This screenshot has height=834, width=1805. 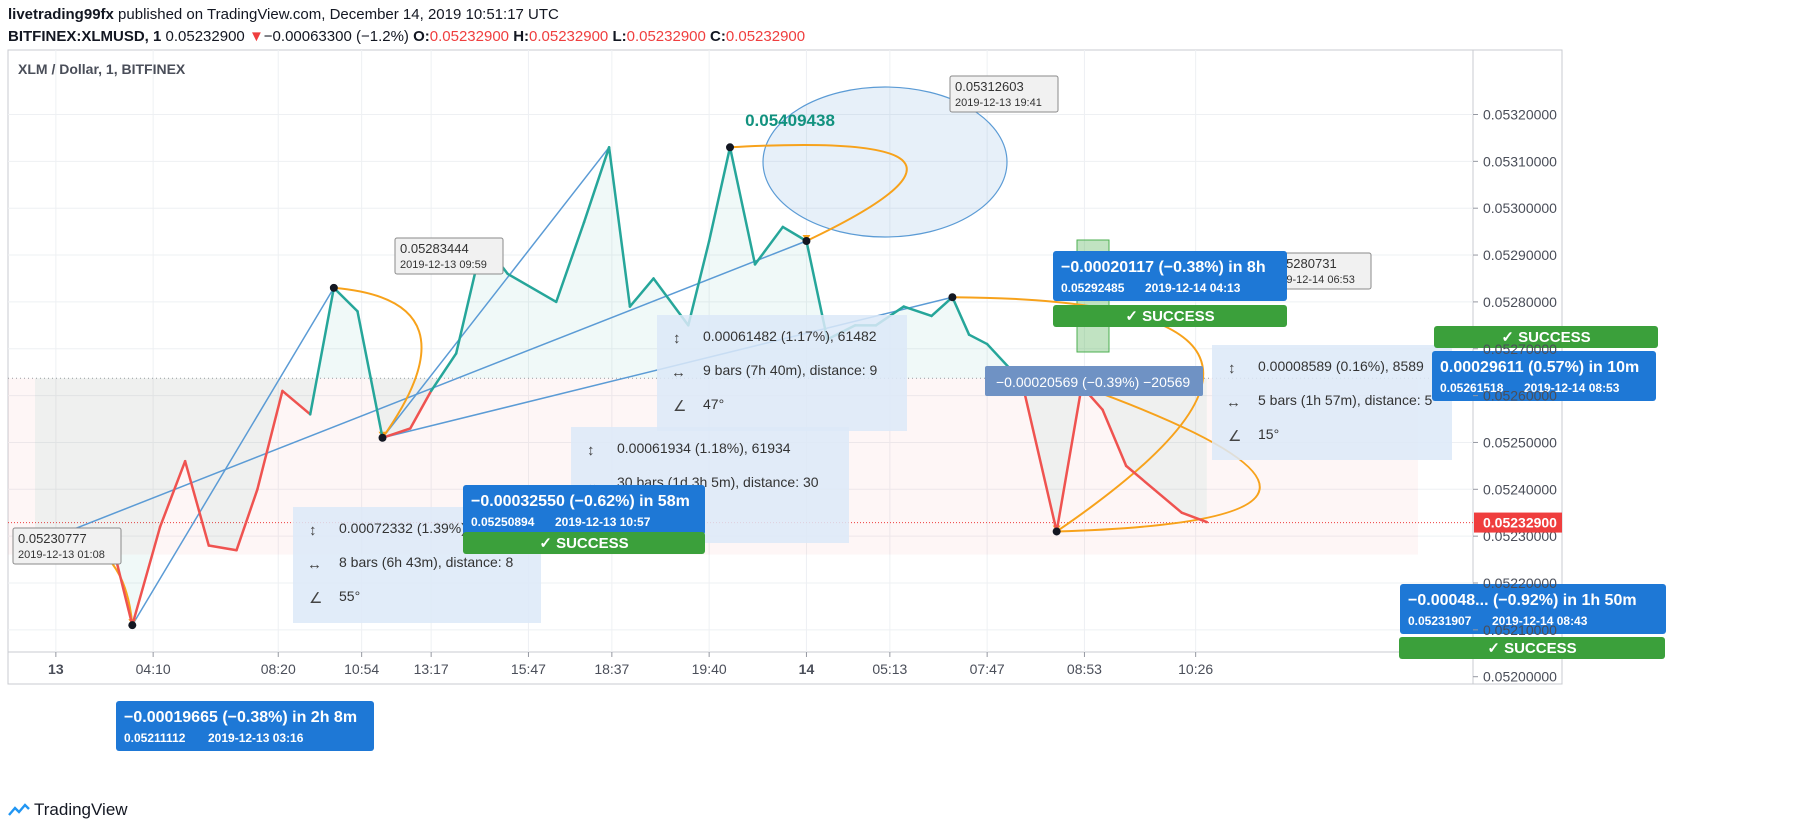 I want to click on trend-stat-angle: 55°, so click(x=349, y=596).